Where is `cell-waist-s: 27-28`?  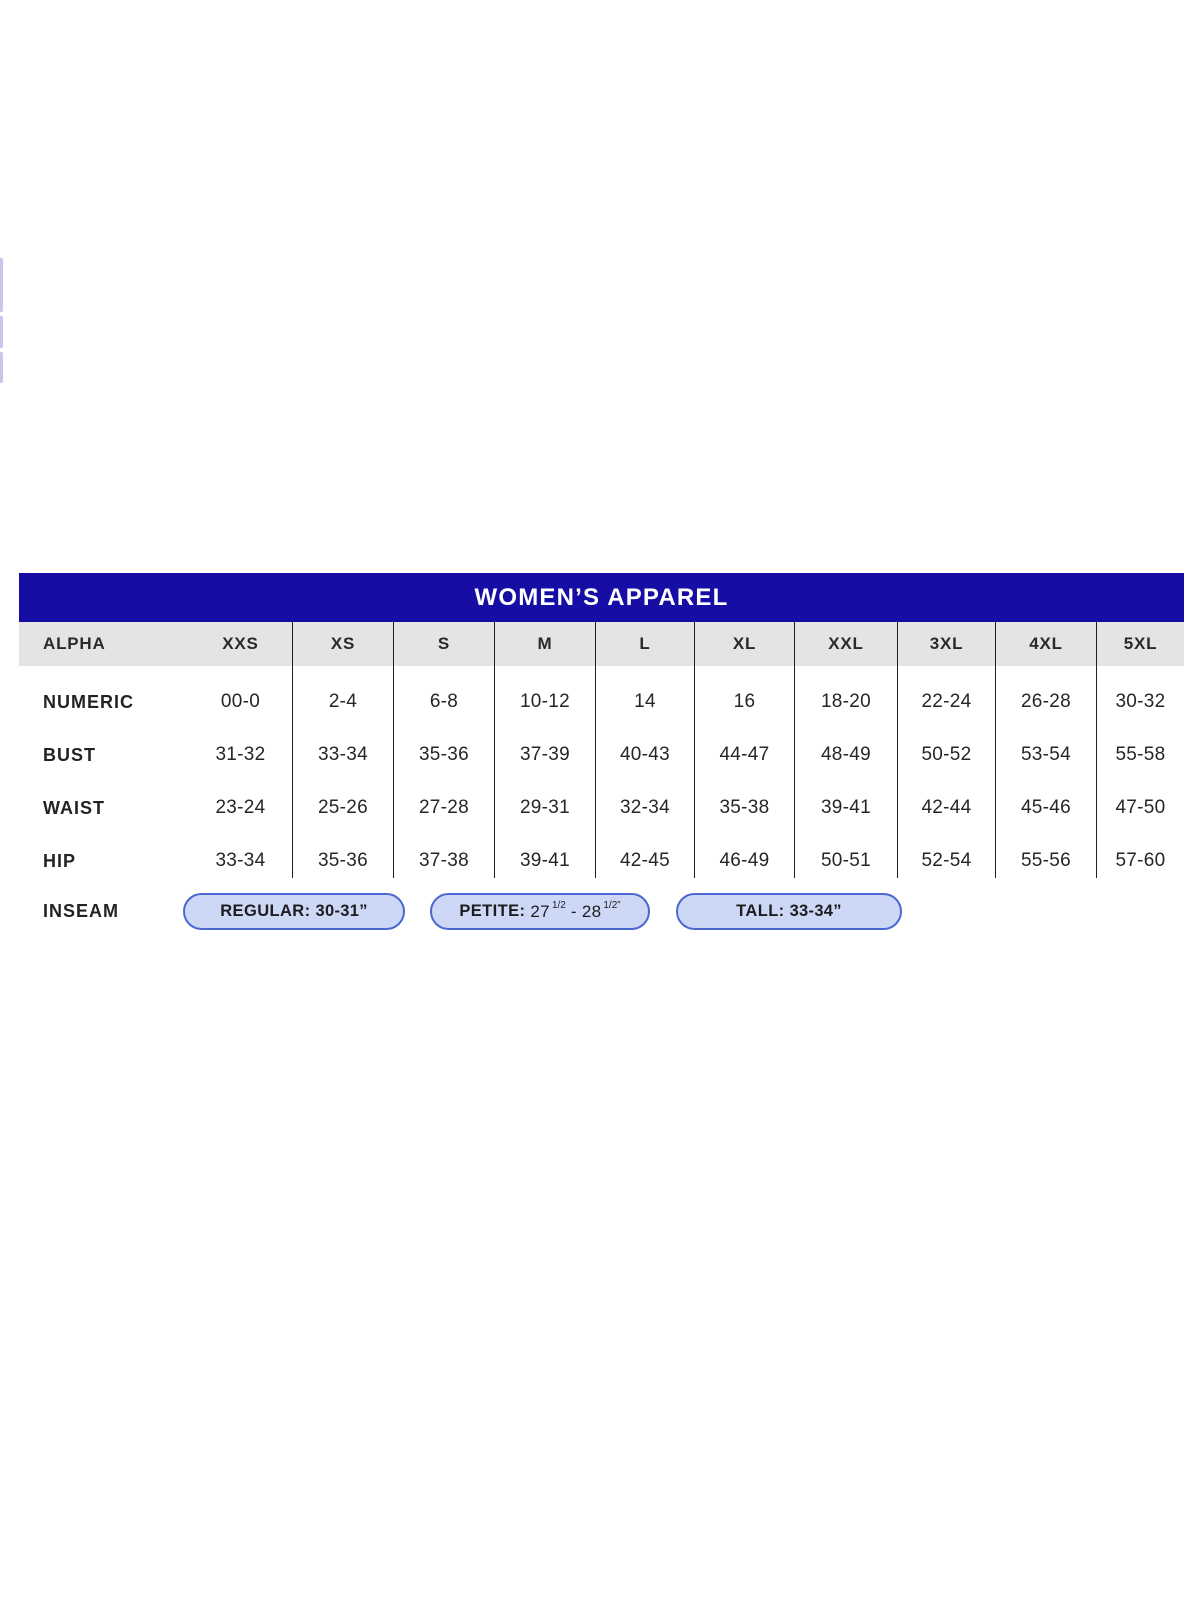
cell-waist-s: 27-28 is located at coordinates (443, 798).